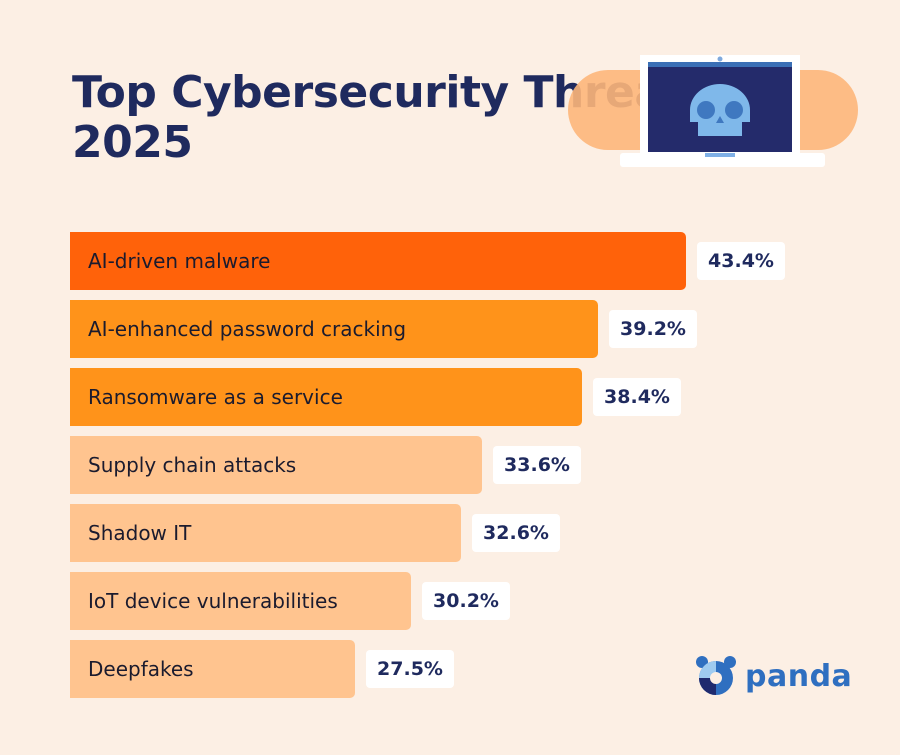 This screenshot has width=900, height=755. Describe the element at coordinates (537, 465) in the screenshot. I see `value-label: 33.6%` at that location.